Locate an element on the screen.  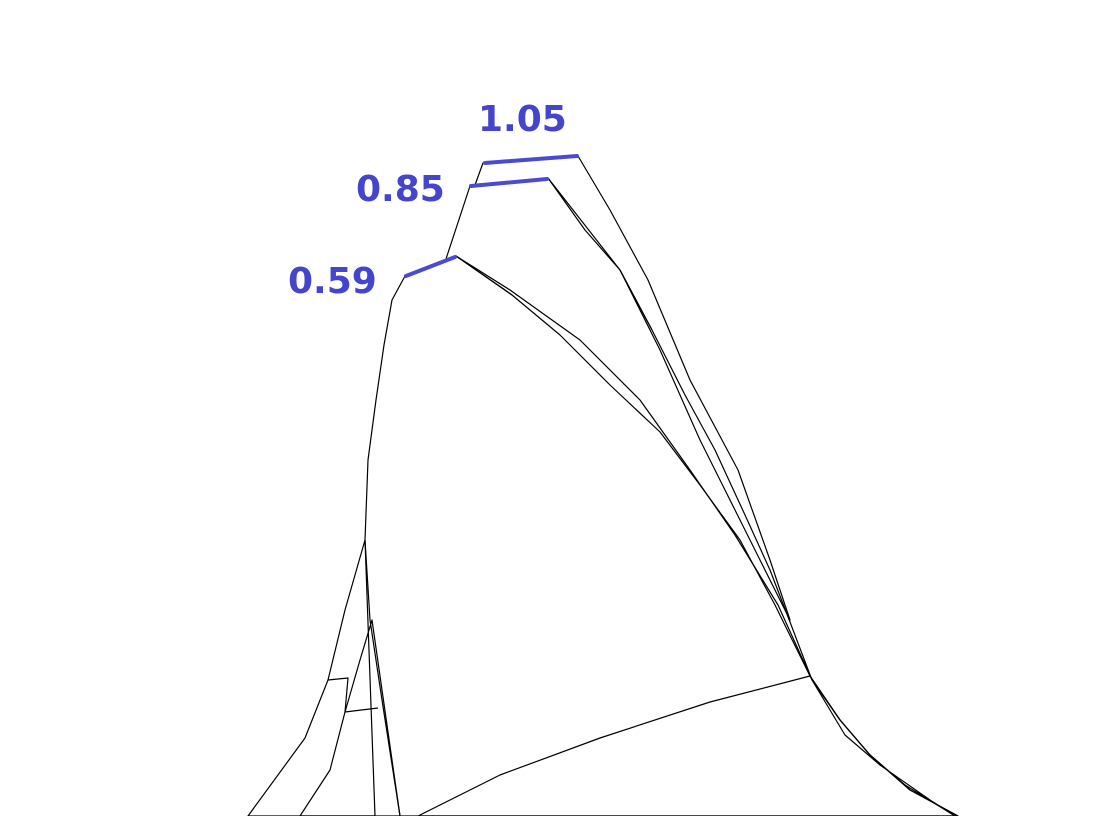
green-peak-marker is located at coordinates (430, 266).